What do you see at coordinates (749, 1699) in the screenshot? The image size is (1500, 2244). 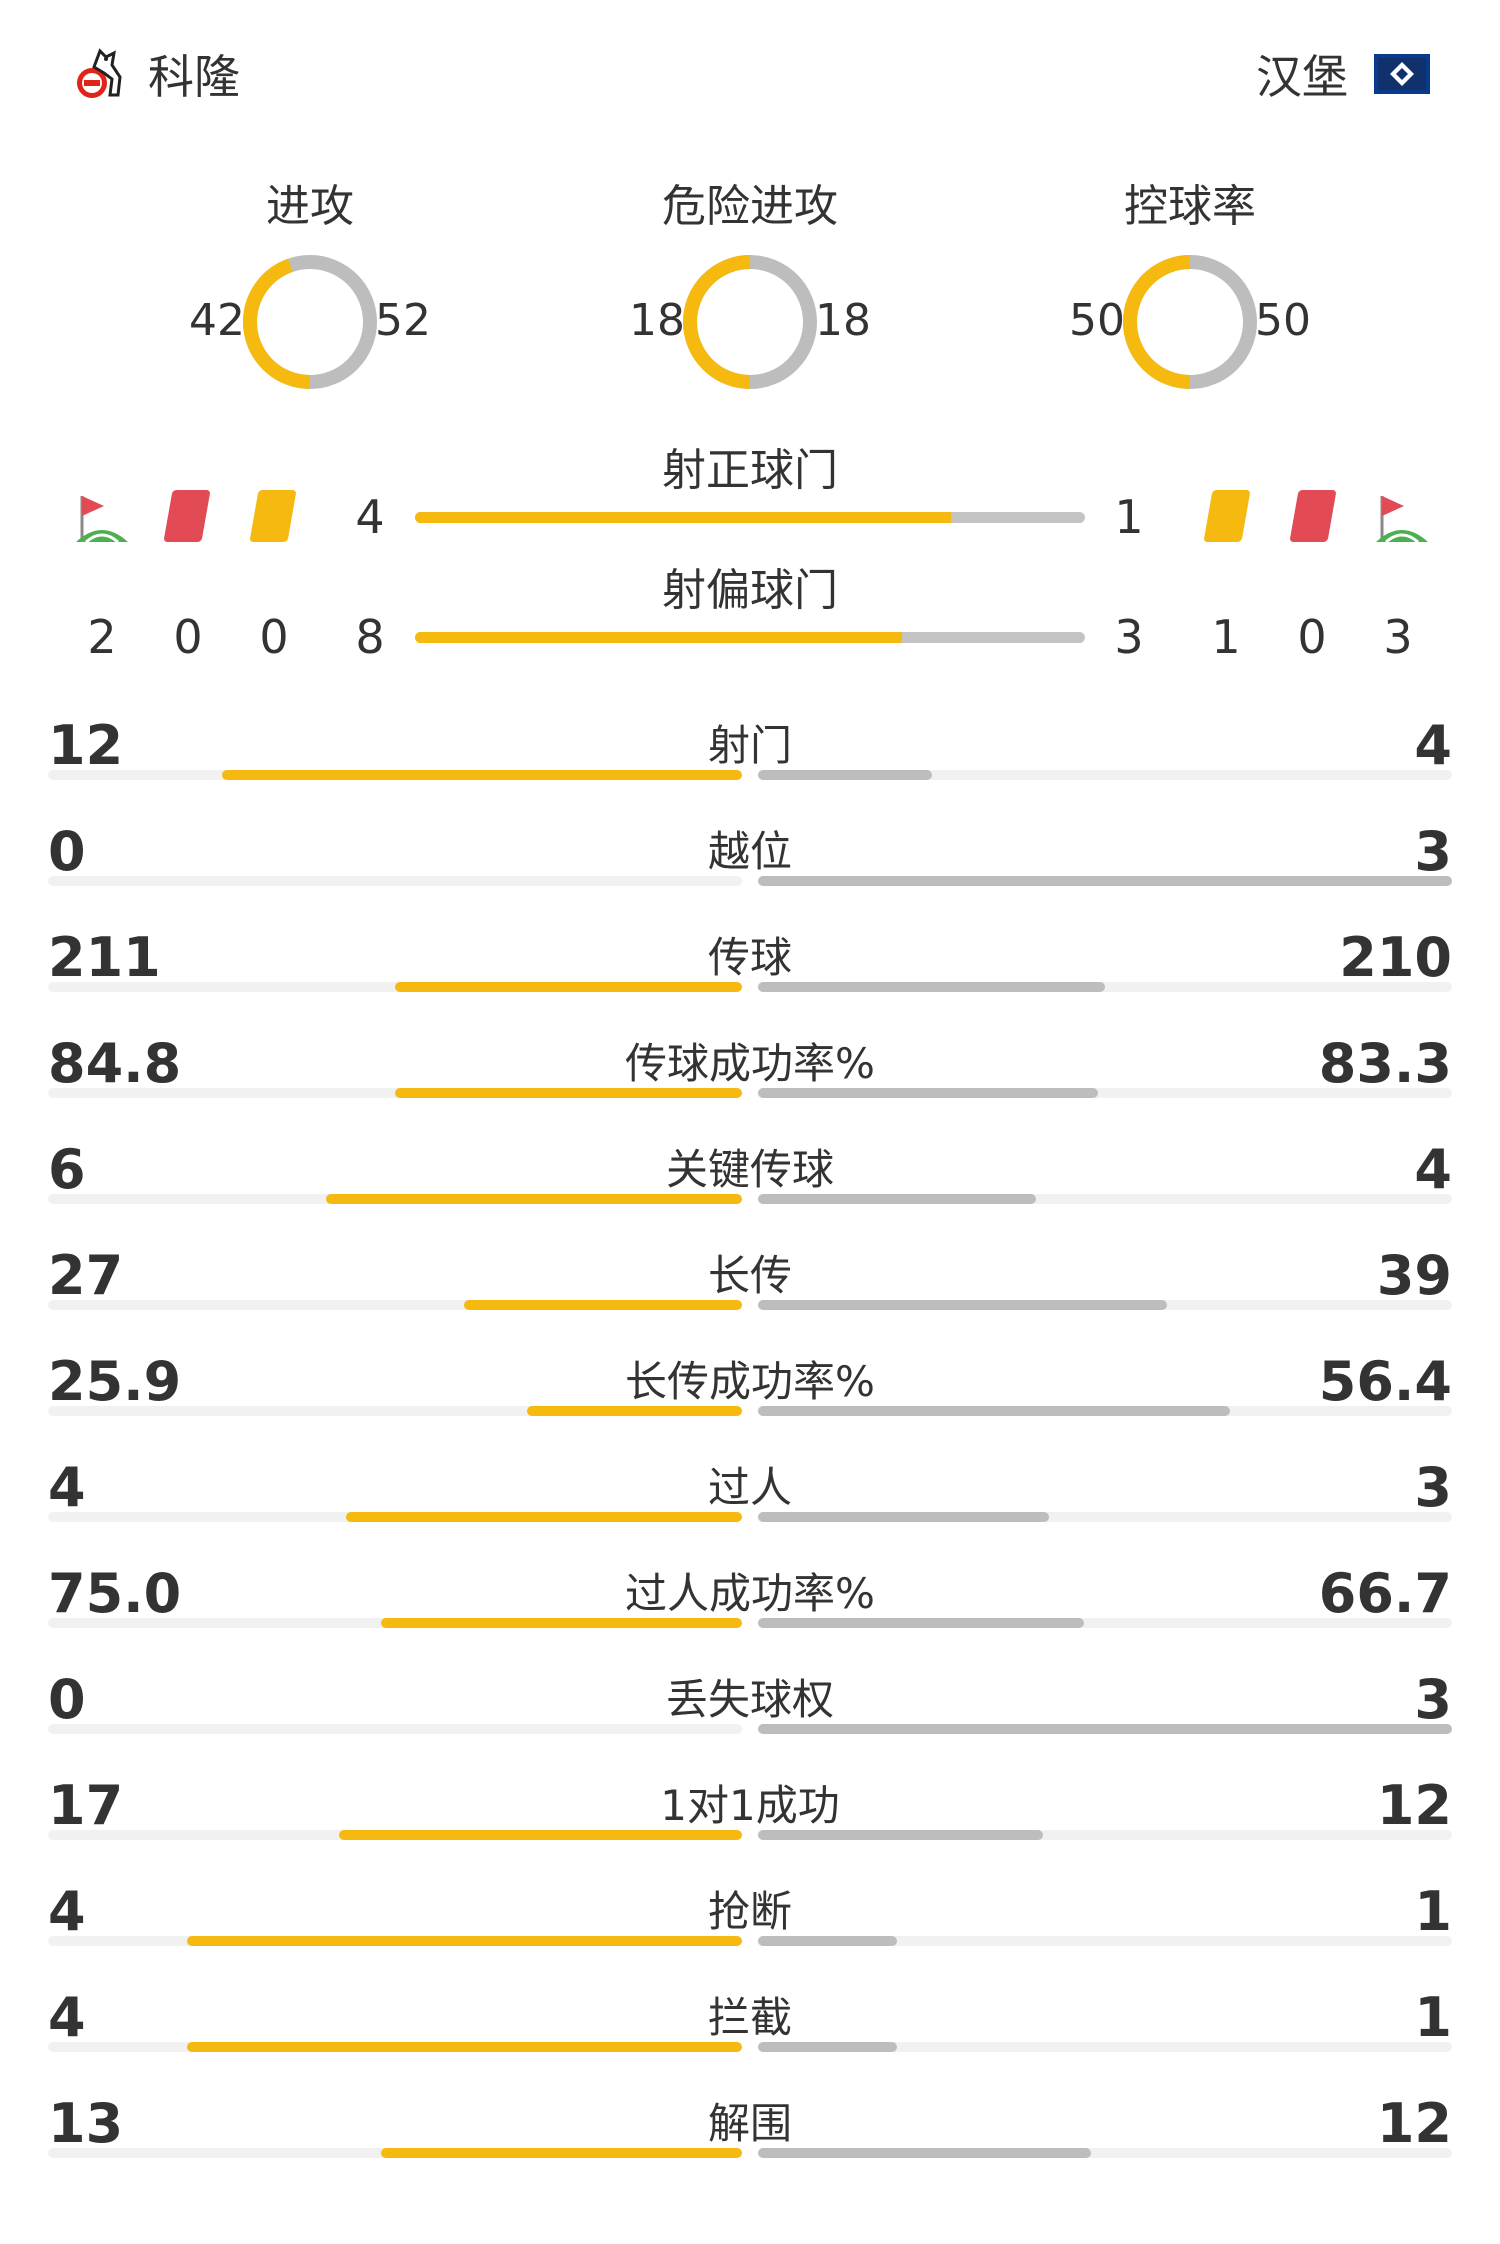 I see `stat-label: 丢失球权` at bounding box center [749, 1699].